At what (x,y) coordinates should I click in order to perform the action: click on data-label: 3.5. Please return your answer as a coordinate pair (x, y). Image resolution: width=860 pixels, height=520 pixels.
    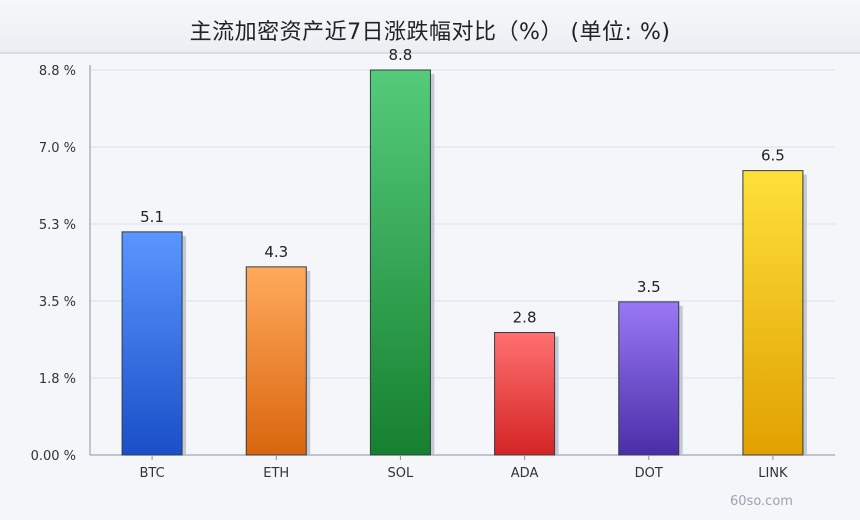
    Looking at the image, I should click on (649, 287).